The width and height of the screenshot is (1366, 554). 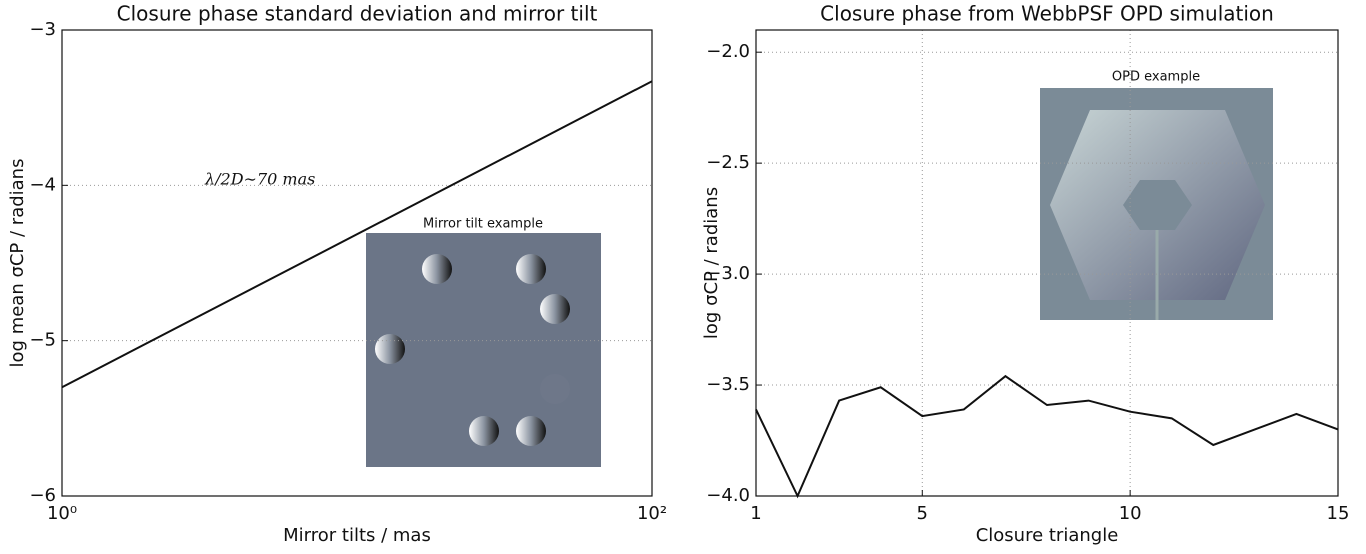 What do you see at coordinates (42, 29) in the screenshot?
I see `y-tick-label: −3` at bounding box center [42, 29].